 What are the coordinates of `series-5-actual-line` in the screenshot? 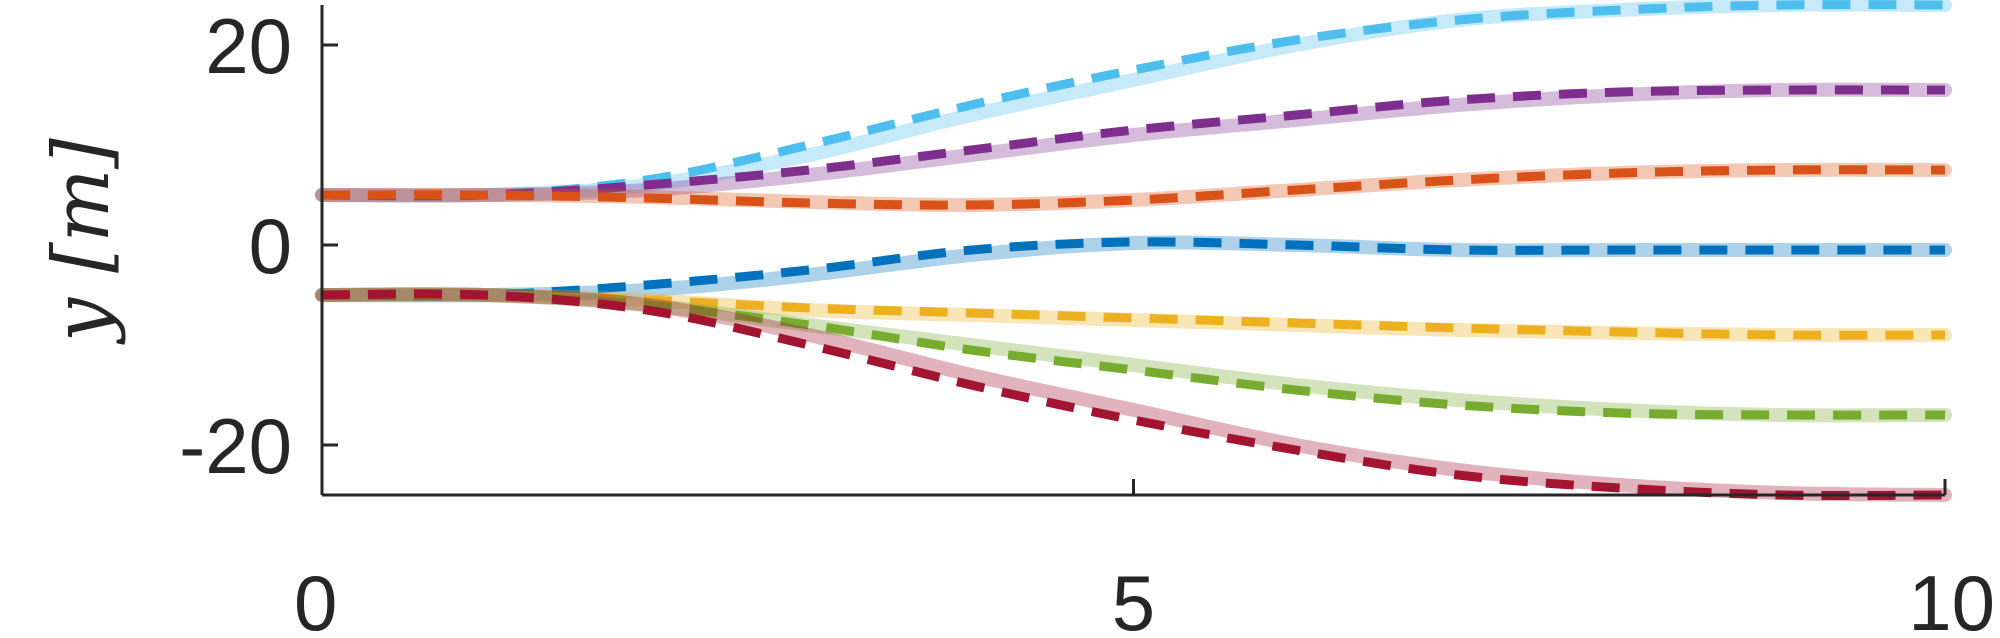 It's located at (1133, 315).